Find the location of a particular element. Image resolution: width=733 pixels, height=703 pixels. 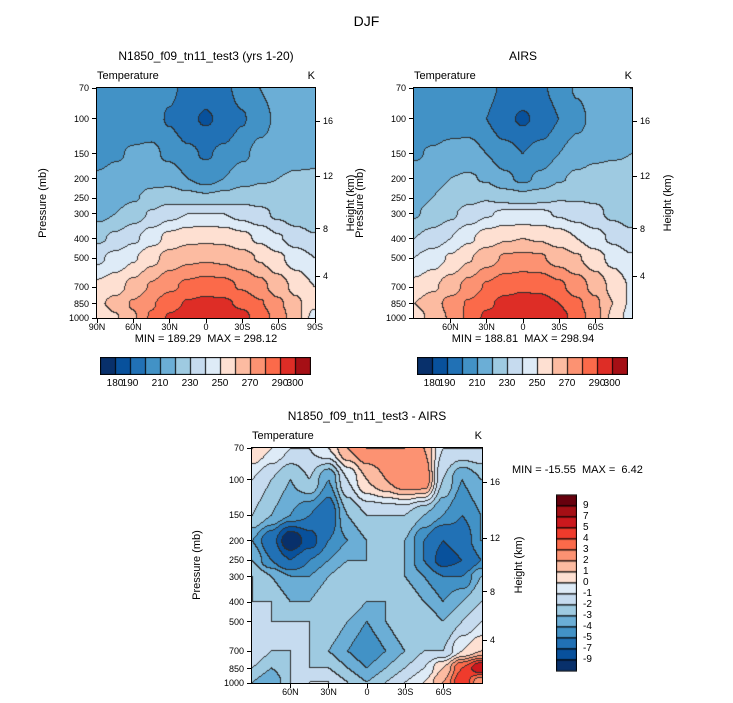

colorbar-tick-label: 5 is located at coordinates (586, 527).